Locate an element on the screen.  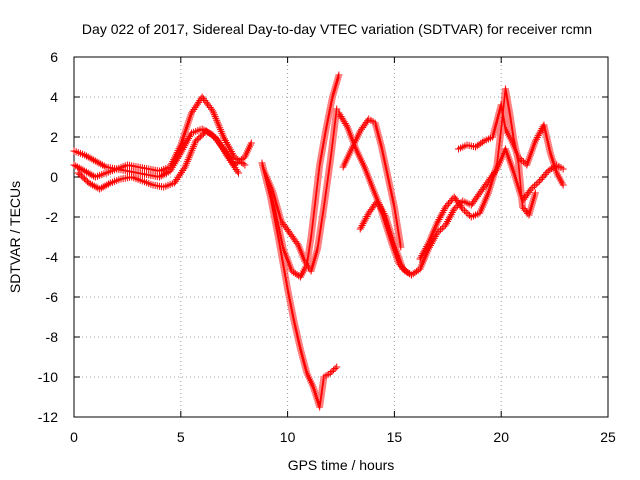
x-tick-label: 15 is located at coordinates (395, 437).